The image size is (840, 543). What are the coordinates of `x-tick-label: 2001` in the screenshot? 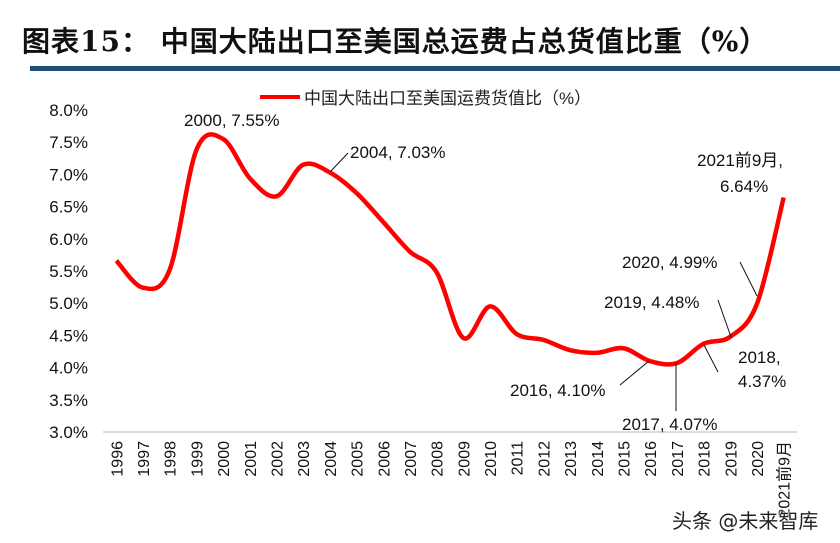 It's located at (251, 459).